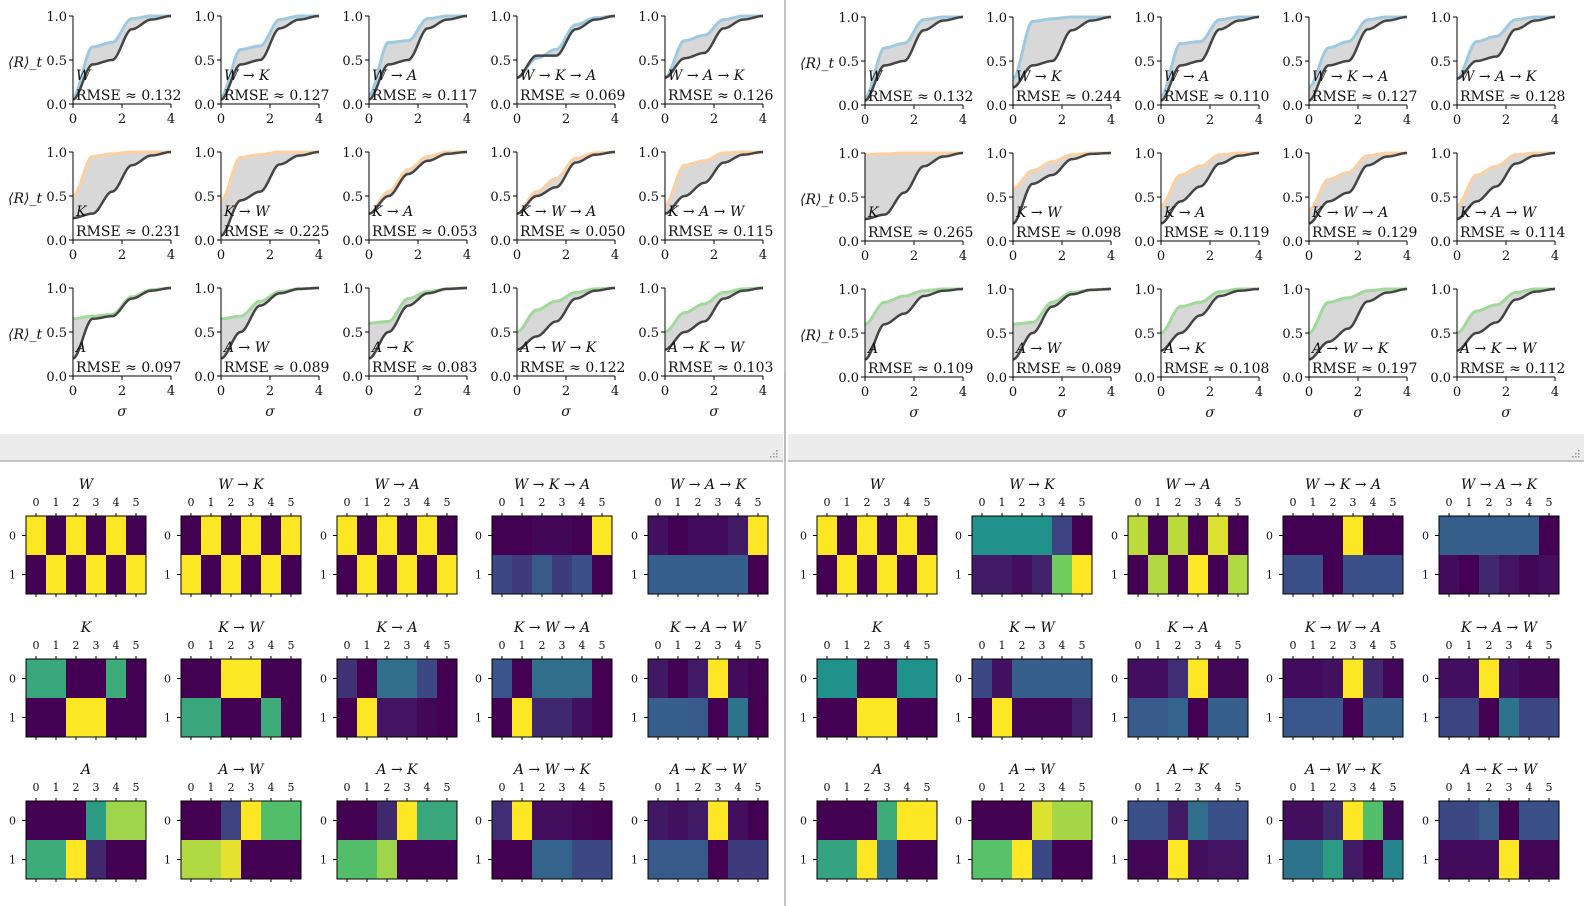 The width and height of the screenshot is (1584, 906). I want to click on heatmap-panel: W → K0 1 2 3 4 501, so click(233, 537).